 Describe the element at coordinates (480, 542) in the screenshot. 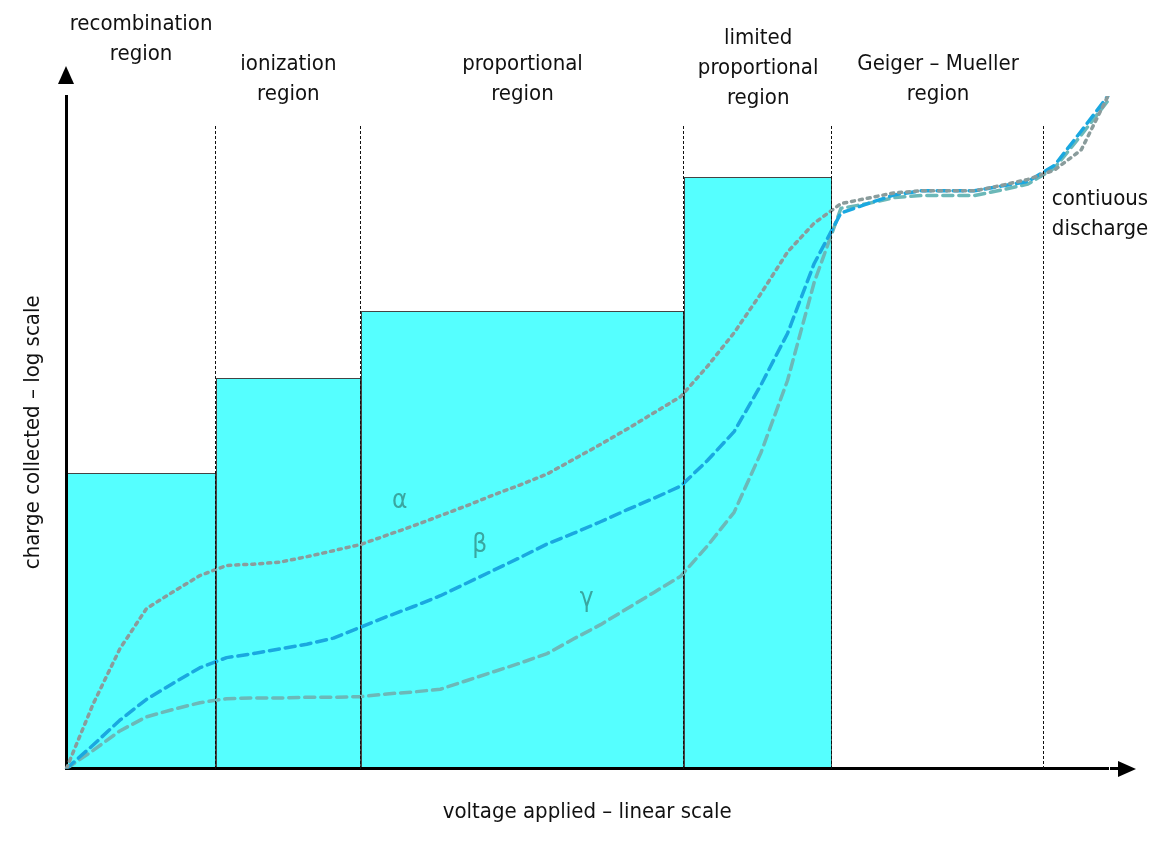

I see `series-label: β` at that location.